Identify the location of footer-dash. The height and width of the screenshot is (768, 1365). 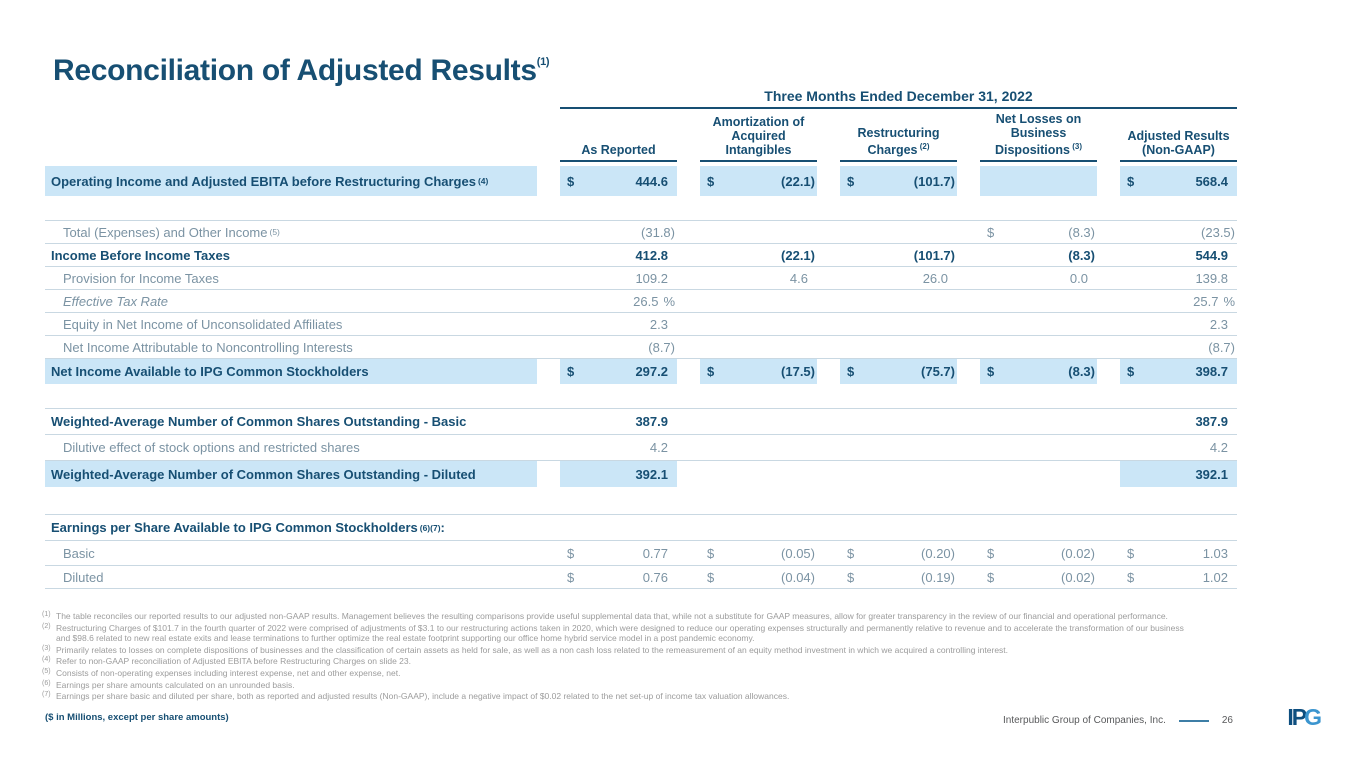
(1193, 720).